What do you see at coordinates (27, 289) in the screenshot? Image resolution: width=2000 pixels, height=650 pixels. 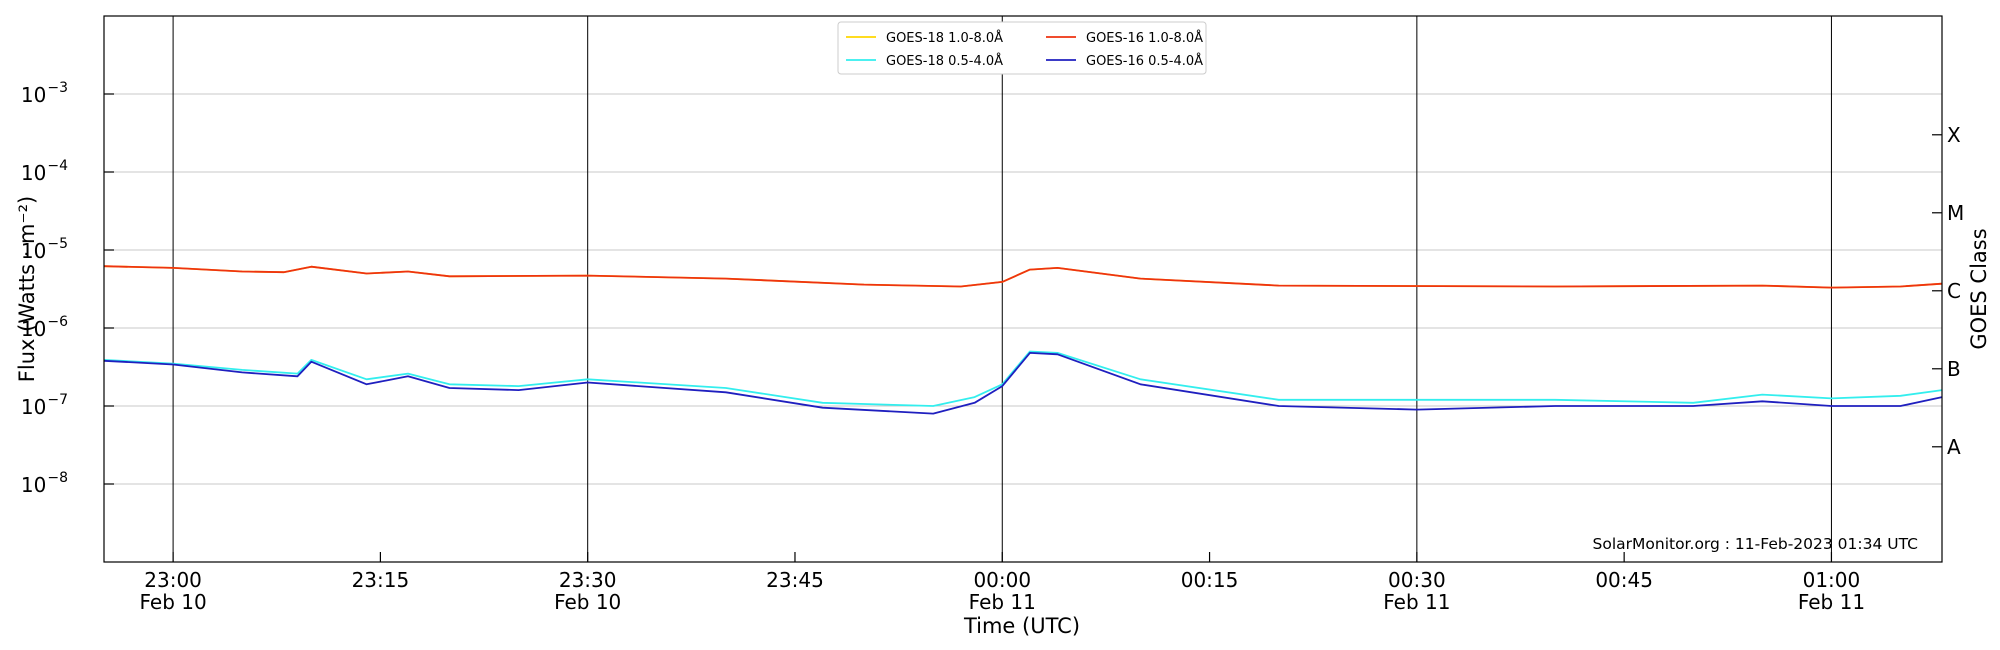 I see `y-axis-label: Flux (Watts · m⁻²)` at bounding box center [27, 289].